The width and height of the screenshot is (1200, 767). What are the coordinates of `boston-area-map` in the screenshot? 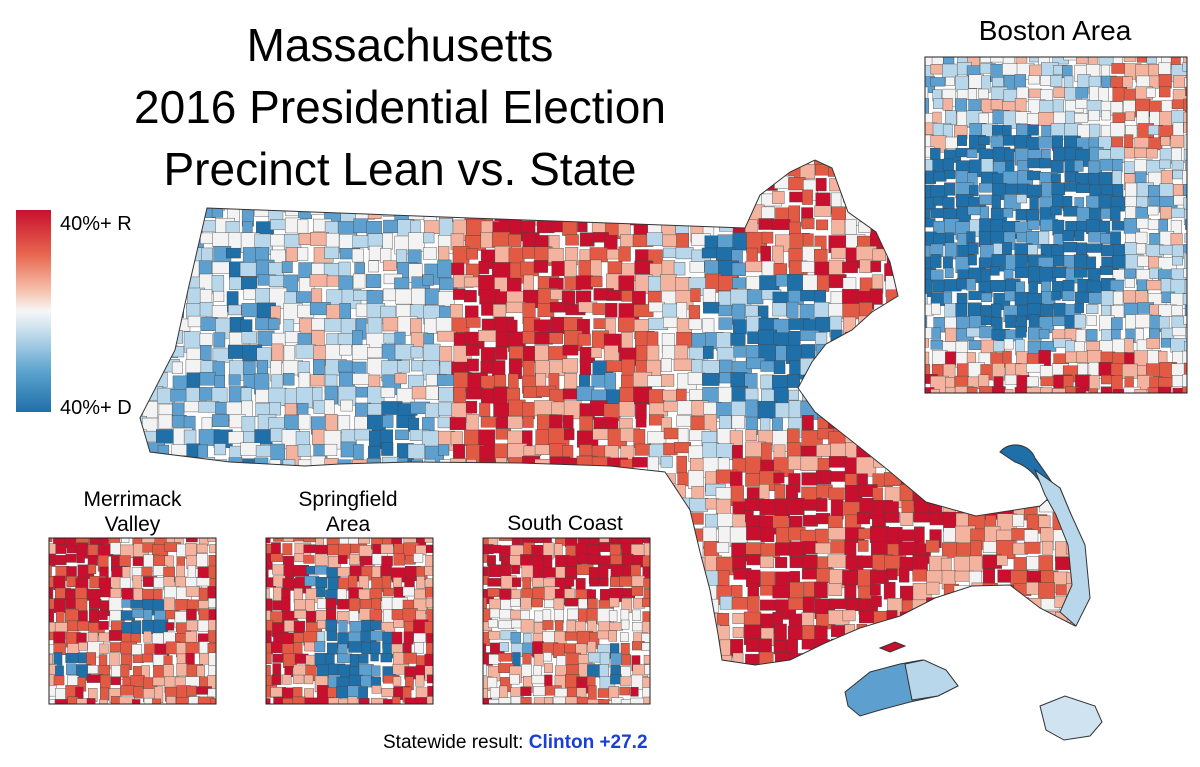 It's located at (1056, 225).